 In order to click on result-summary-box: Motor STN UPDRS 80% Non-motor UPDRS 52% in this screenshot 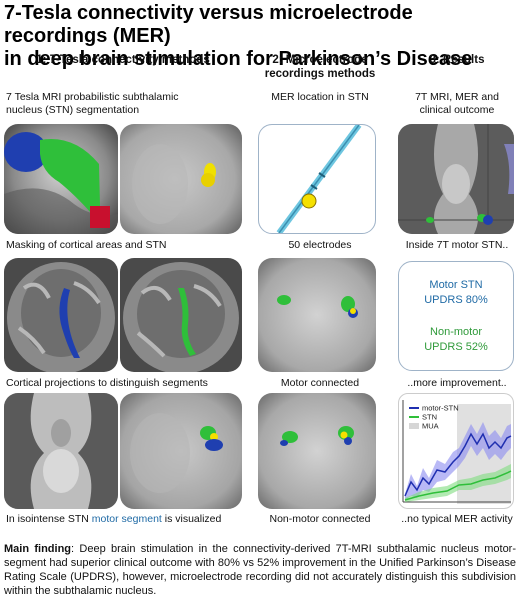, I will do `click(456, 316)`.